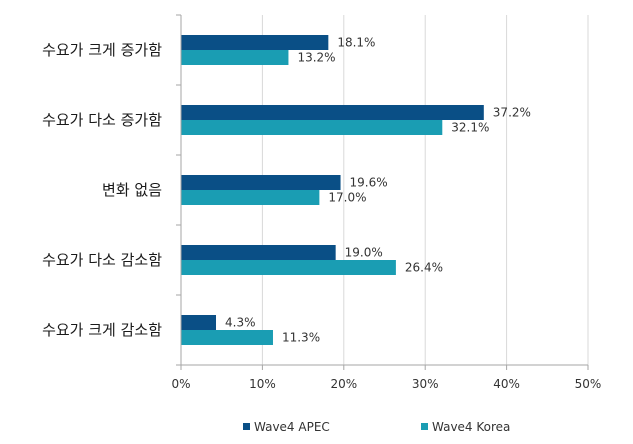 This screenshot has height=444, width=633. Describe the element at coordinates (376, 427) in the screenshot. I see `legend: Wave4 APEC Wave4 Korea` at that location.